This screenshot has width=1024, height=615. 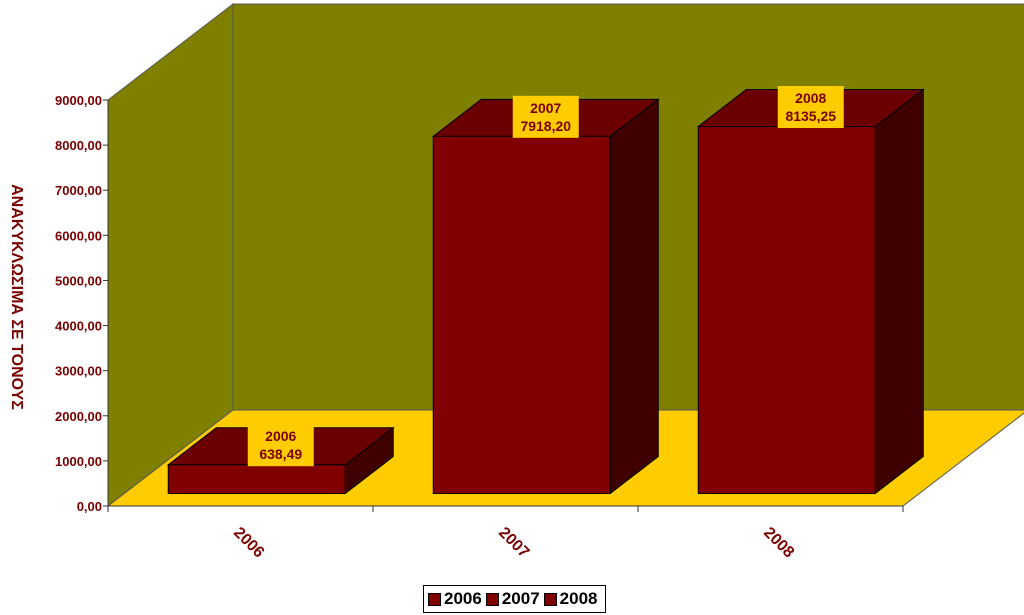 What do you see at coordinates (78, 280) in the screenshot?
I see `y-tick-label: 5000,00` at bounding box center [78, 280].